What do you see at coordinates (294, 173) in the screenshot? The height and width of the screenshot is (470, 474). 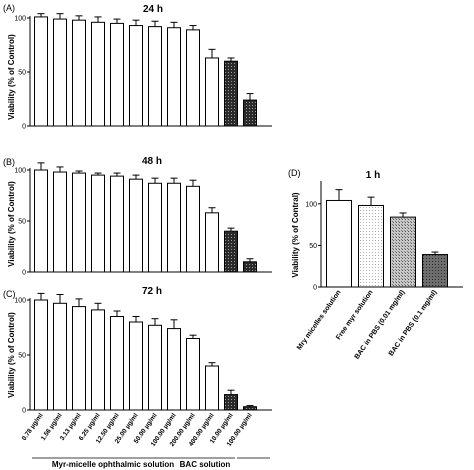 I see `panel-letter-d: (D)` at bounding box center [294, 173].